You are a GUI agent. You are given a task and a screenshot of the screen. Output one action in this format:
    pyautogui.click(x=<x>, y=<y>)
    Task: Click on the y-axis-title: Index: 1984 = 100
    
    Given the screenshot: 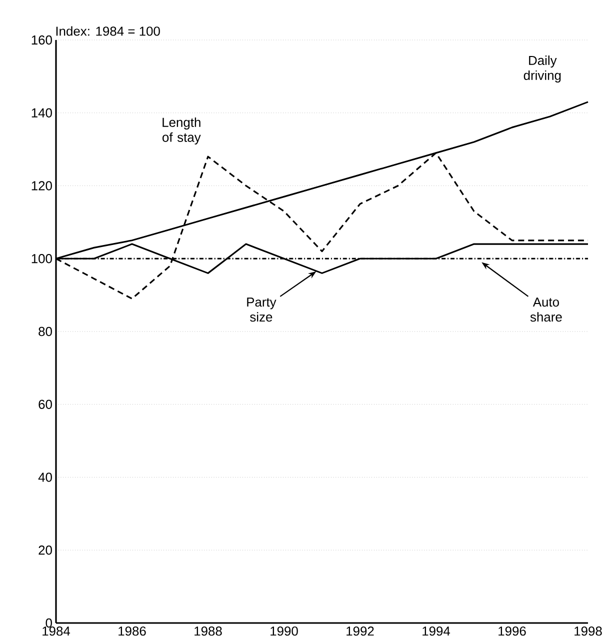 What is the action you would take?
    pyautogui.click(x=108, y=31)
    